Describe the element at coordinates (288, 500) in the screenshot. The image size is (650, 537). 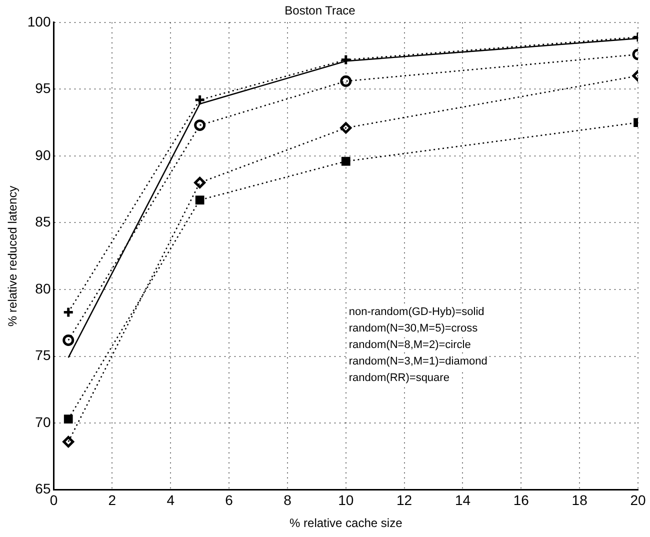
I see `x-tick-label: 8` at that location.